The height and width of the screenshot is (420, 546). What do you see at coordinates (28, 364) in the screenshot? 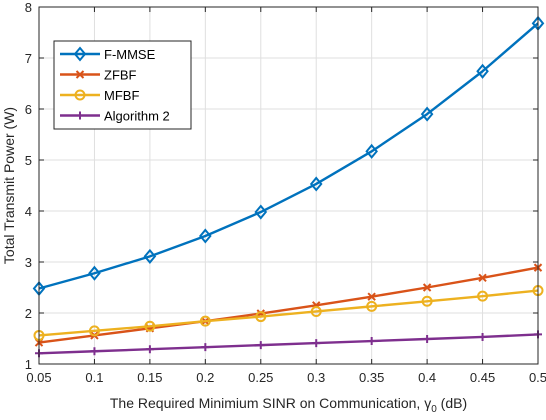
I see `y-tick-label: 1` at bounding box center [28, 364].